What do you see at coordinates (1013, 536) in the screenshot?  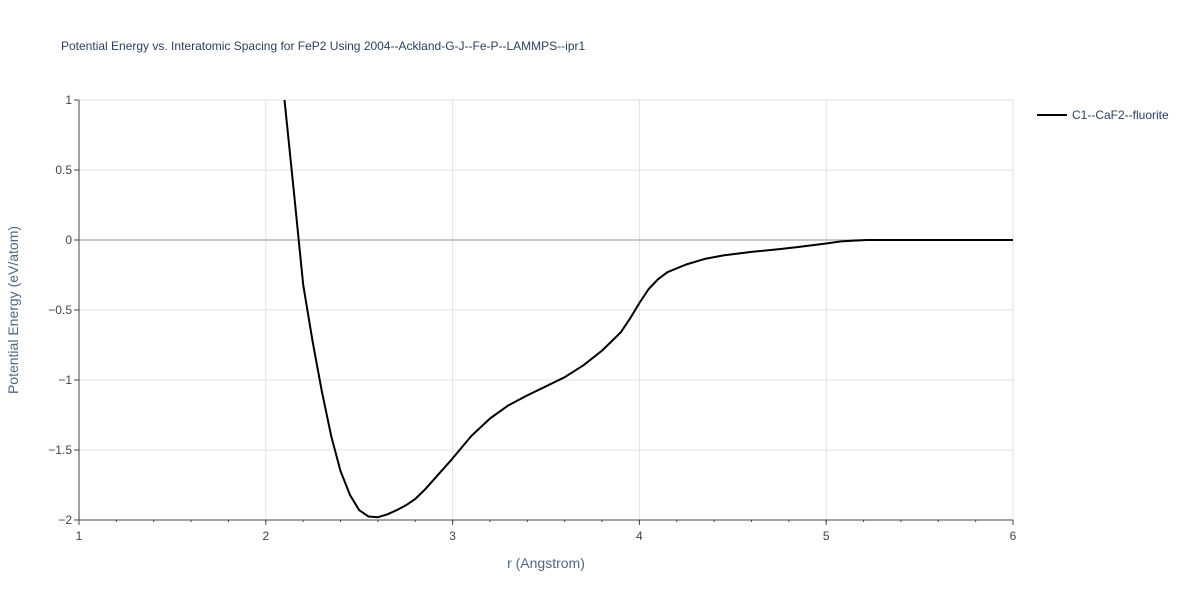 I see `x-tick-label: 6` at bounding box center [1013, 536].